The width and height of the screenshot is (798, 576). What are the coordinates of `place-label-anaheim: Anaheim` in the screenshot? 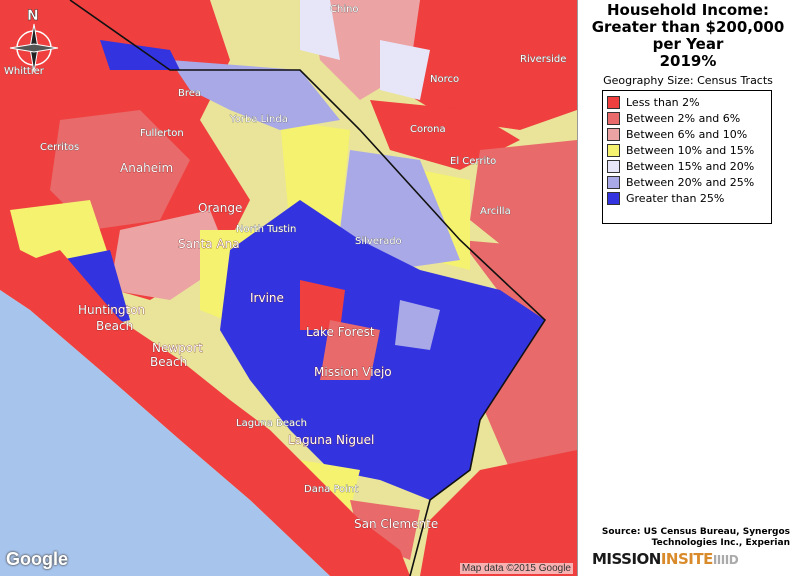 It's located at (146, 168).